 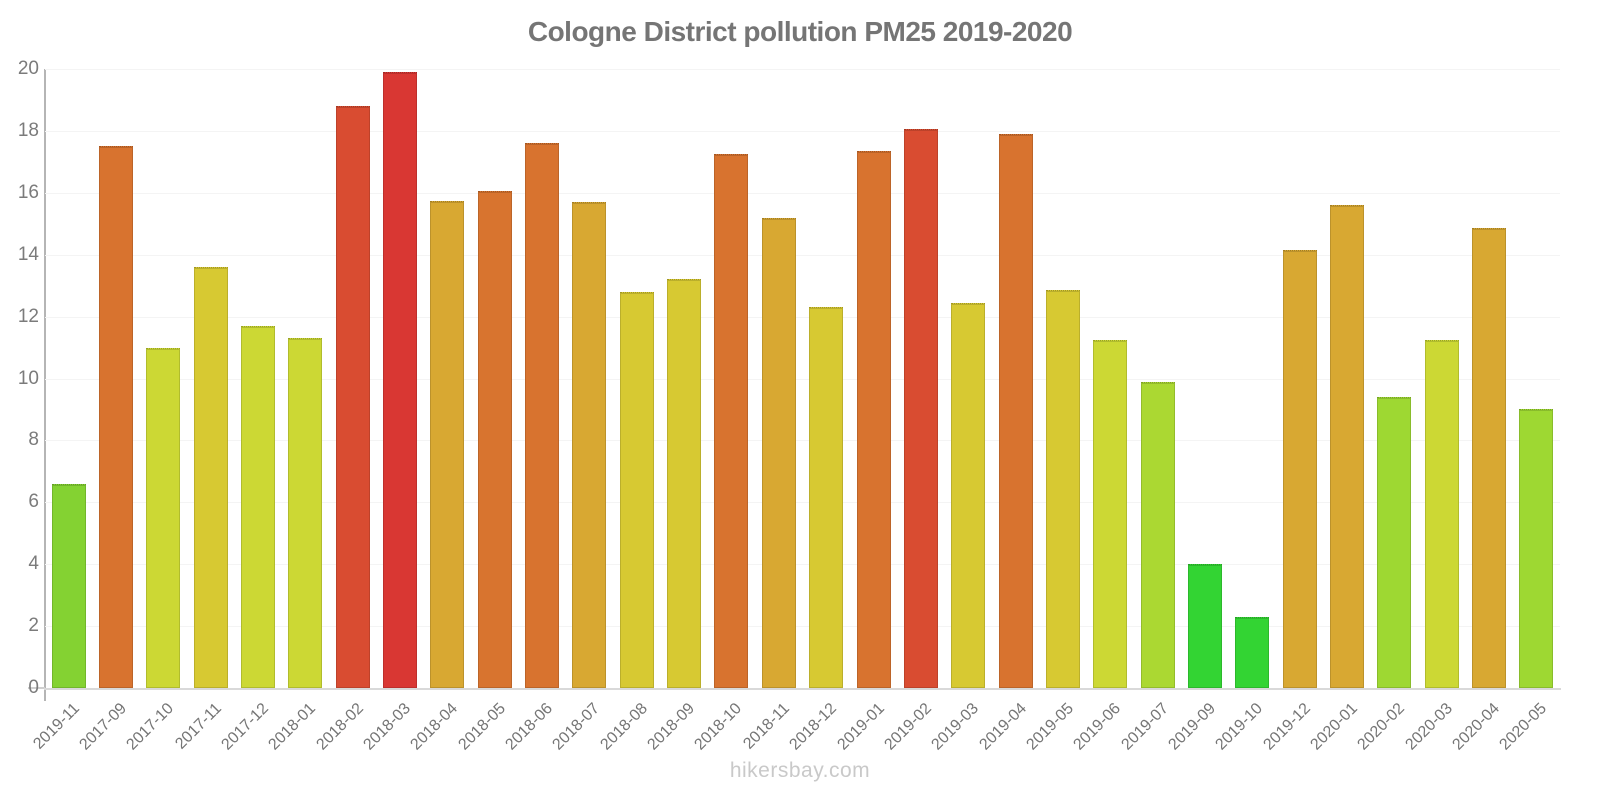 What do you see at coordinates (33, 440) in the screenshot?
I see `y-tick-label-8: 8` at bounding box center [33, 440].